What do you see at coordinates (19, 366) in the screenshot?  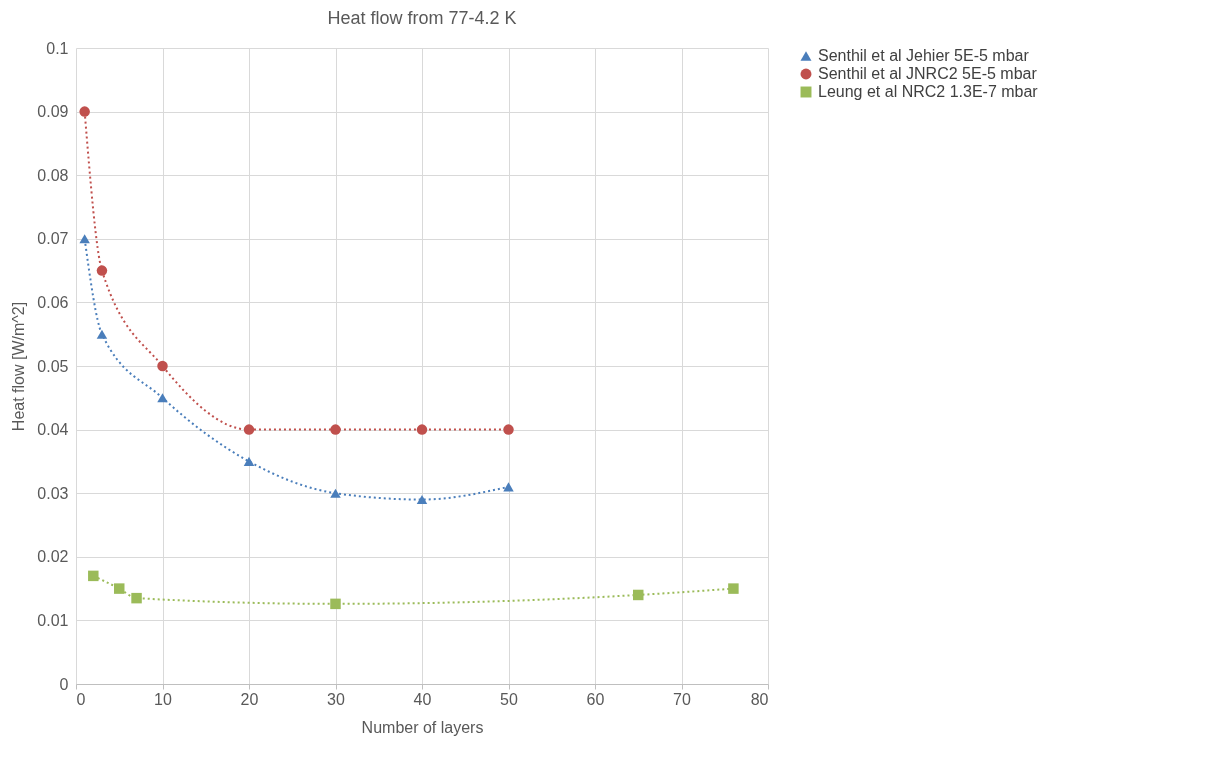 I see `y-axis-title: Heat flow [W/m^2]` at bounding box center [19, 366].